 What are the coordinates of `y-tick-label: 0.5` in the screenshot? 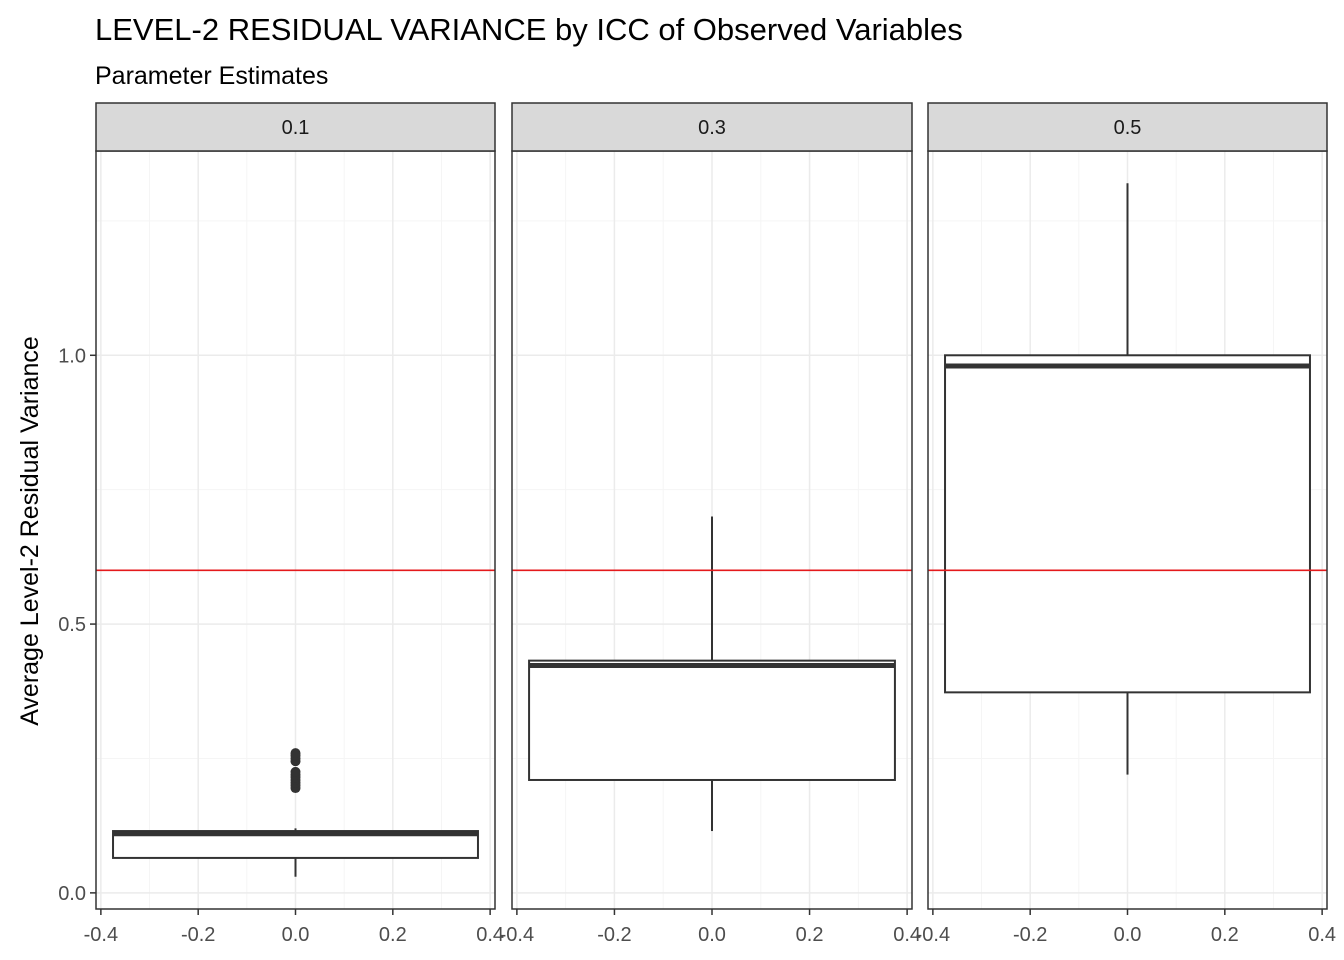 It's located at (72, 625).